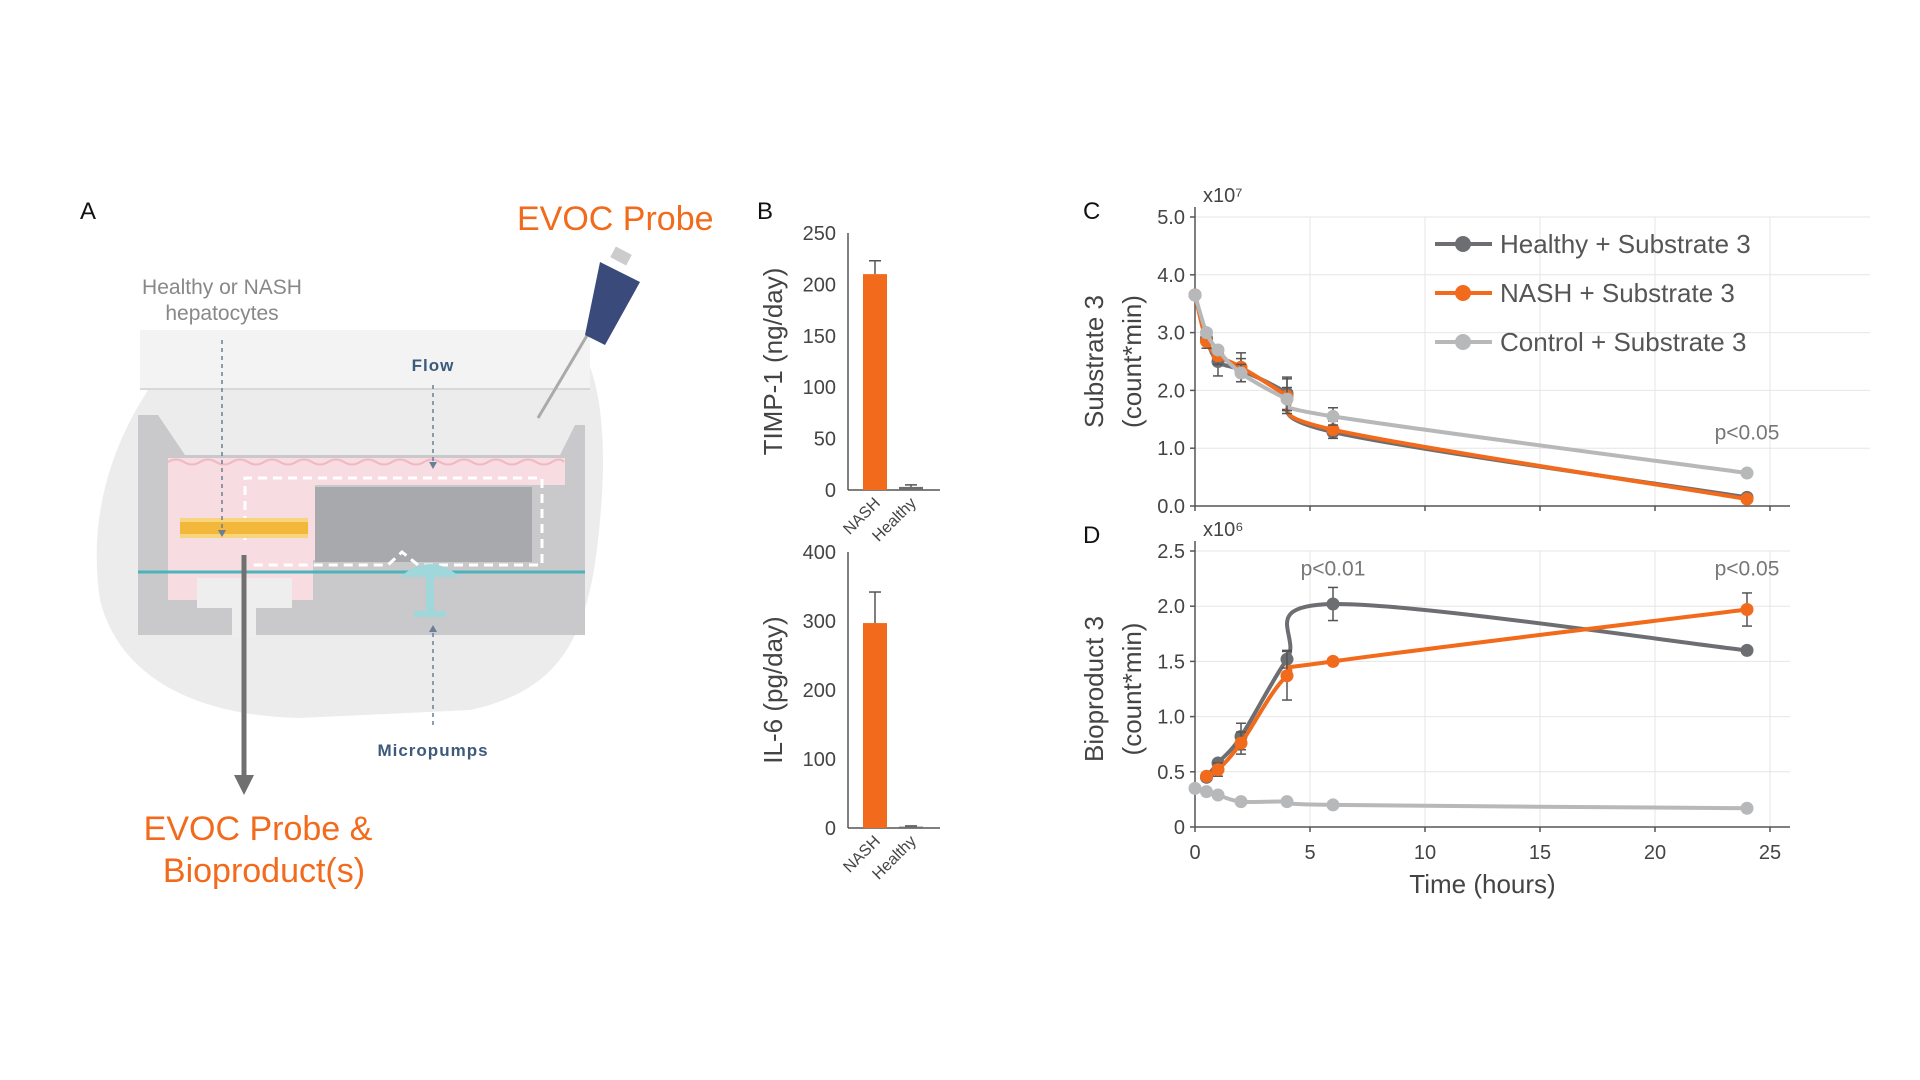 This screenshot has width=1920, height=1080. Describe the element at coordinates (1463, 244) in the screenshot. I see `legend-marker-healthy` at that location.